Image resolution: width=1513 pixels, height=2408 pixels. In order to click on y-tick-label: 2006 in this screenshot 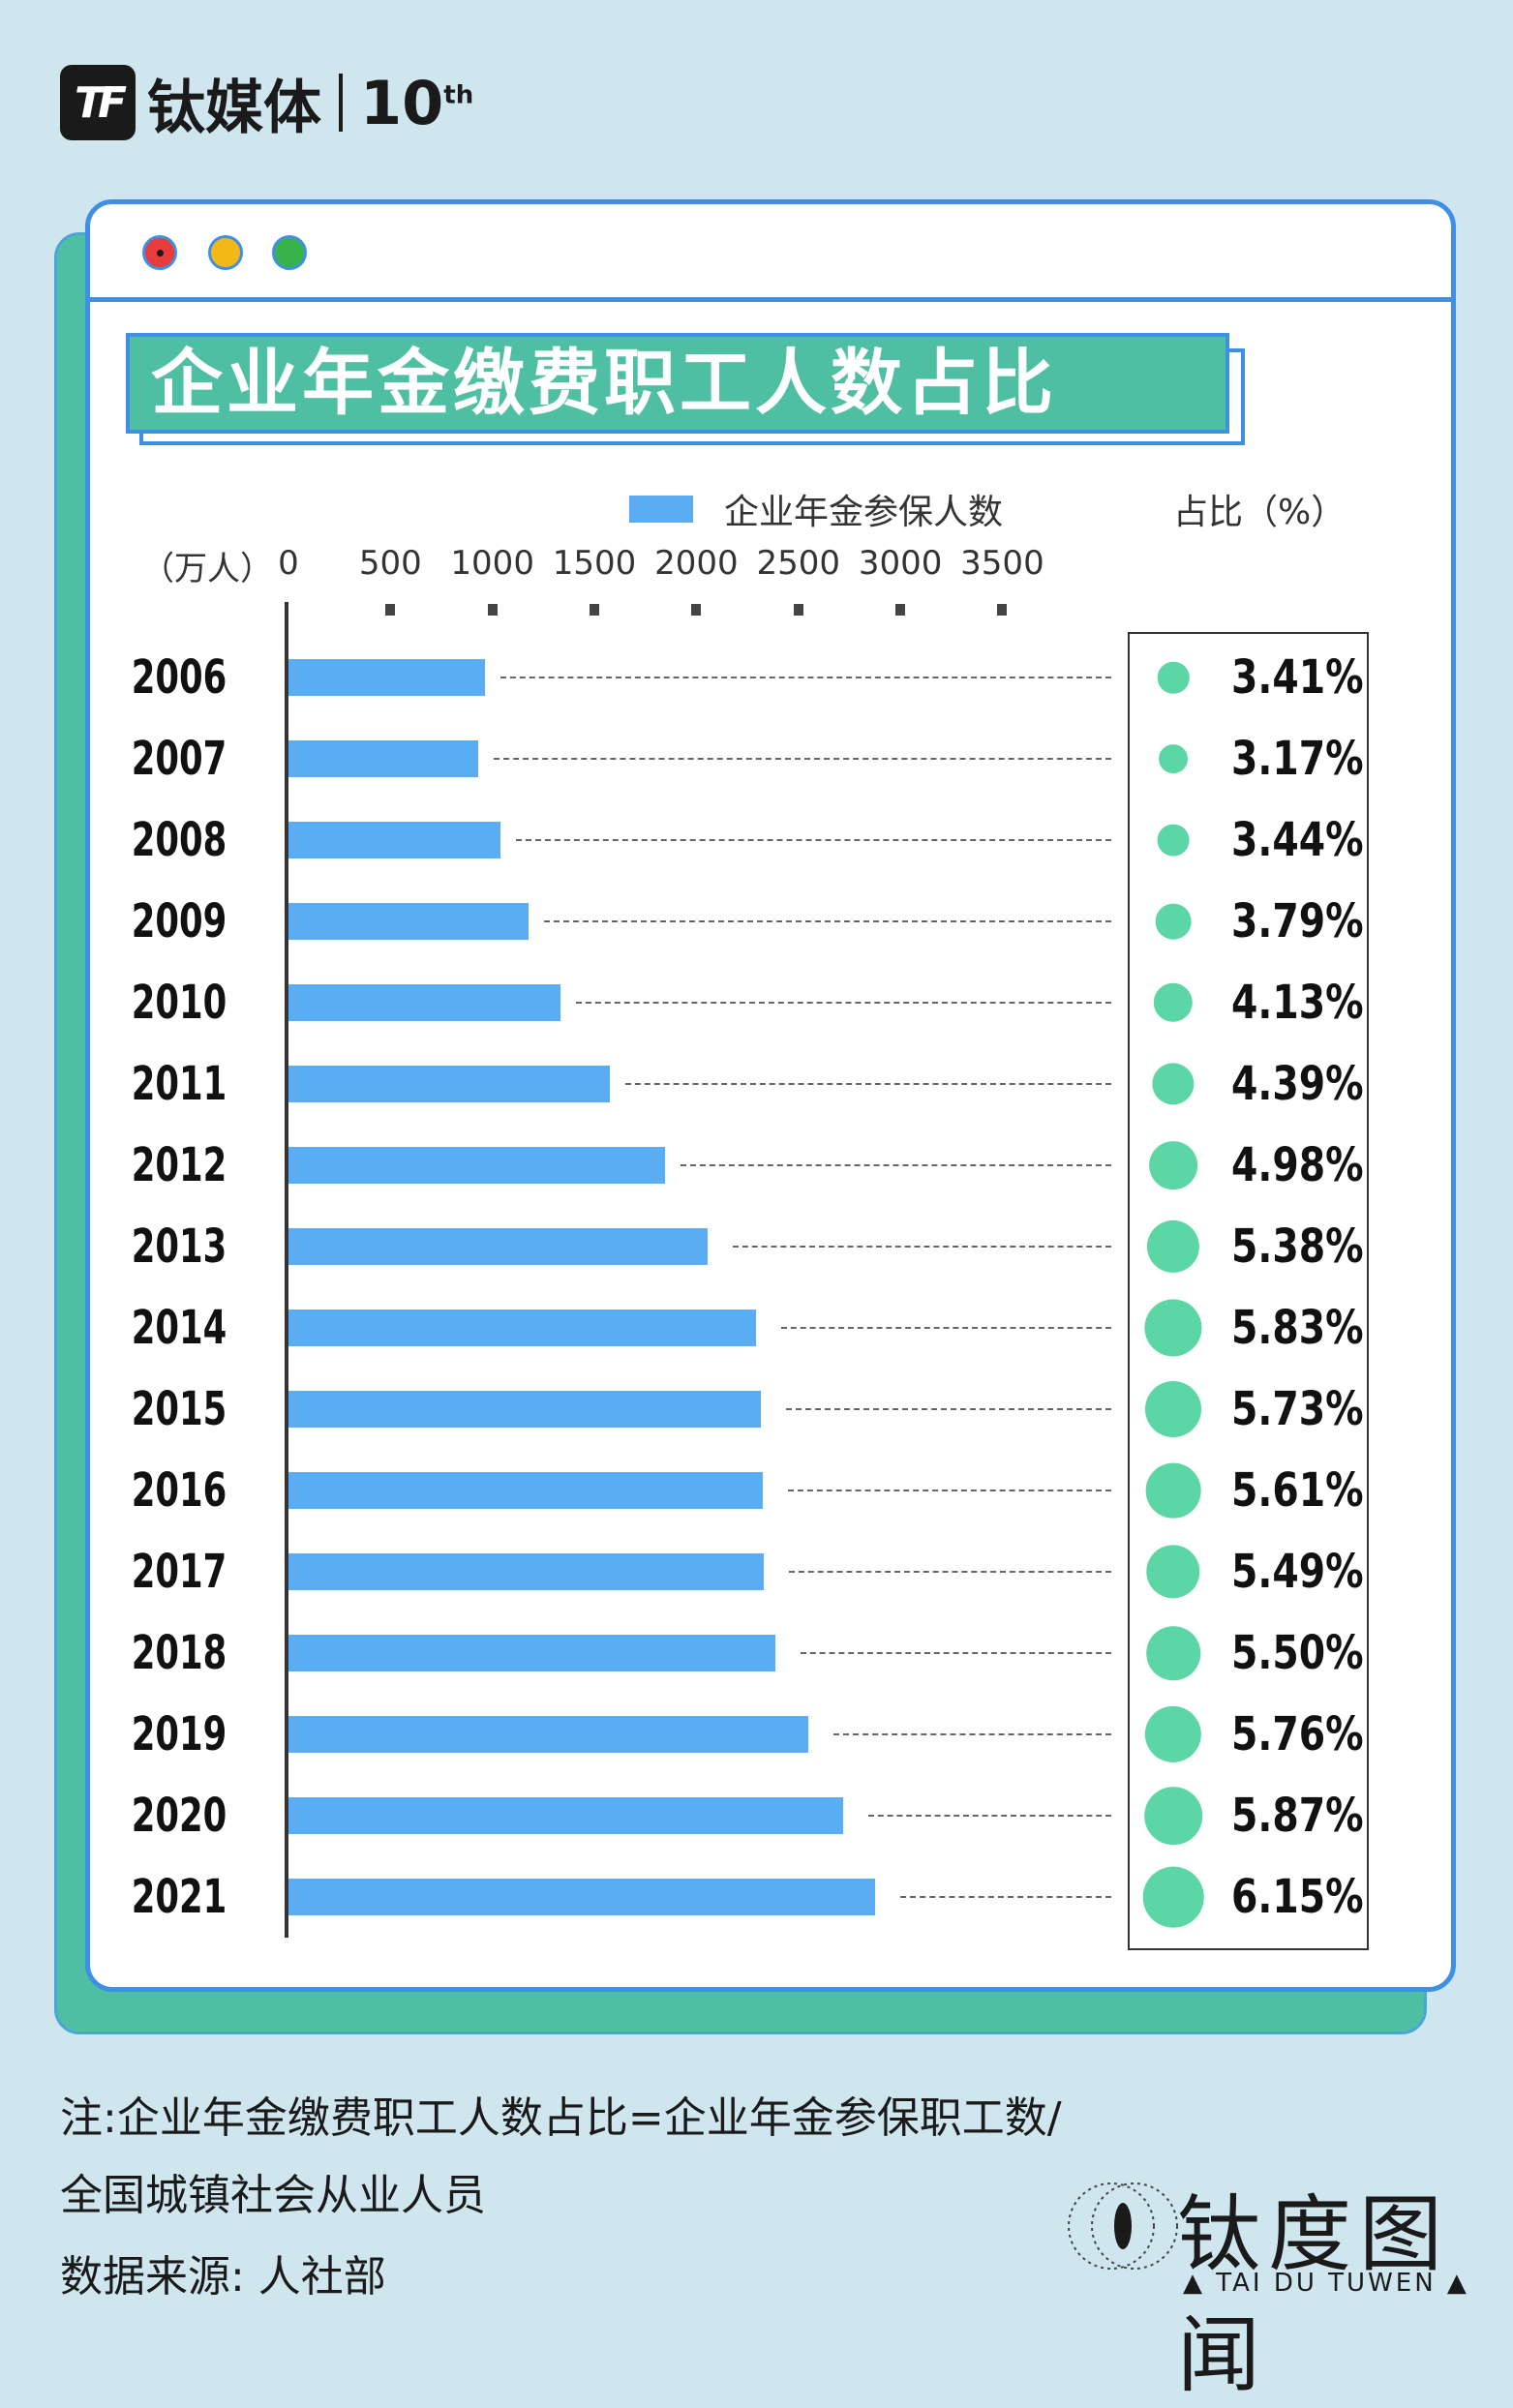, I will do `click(179, 677)`.